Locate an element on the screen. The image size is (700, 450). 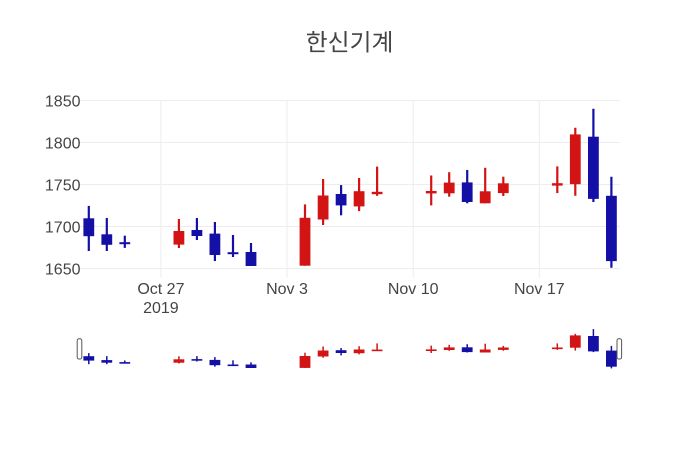
svg-text: Nov 3 is located at coordinates (287, 289).